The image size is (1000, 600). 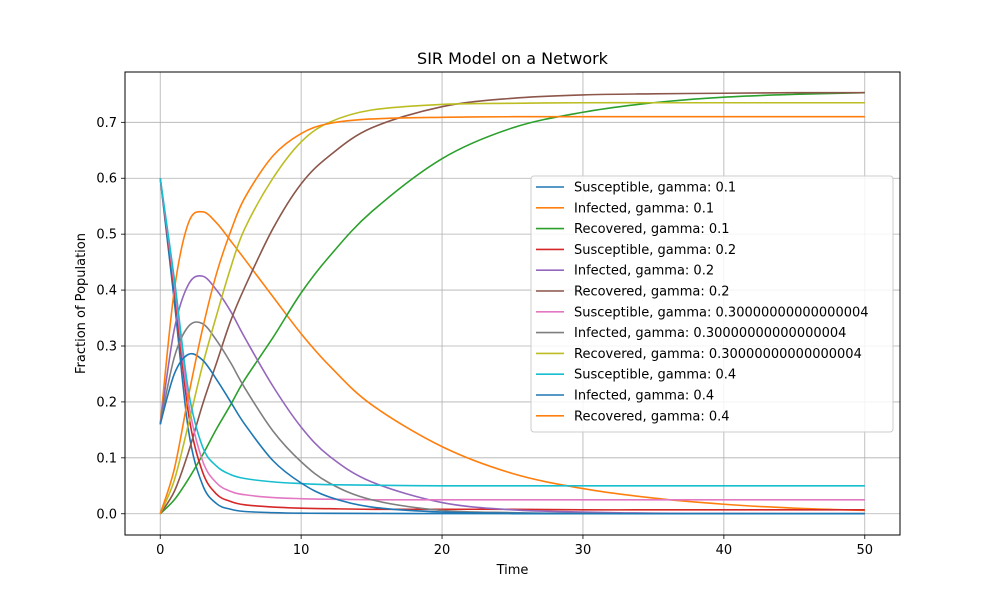 What do you see at coordinates (652, 229) in the screenshot?
I see `legend-entry: Recovered, gamma: 0.1` at bounding box center [652, 229].